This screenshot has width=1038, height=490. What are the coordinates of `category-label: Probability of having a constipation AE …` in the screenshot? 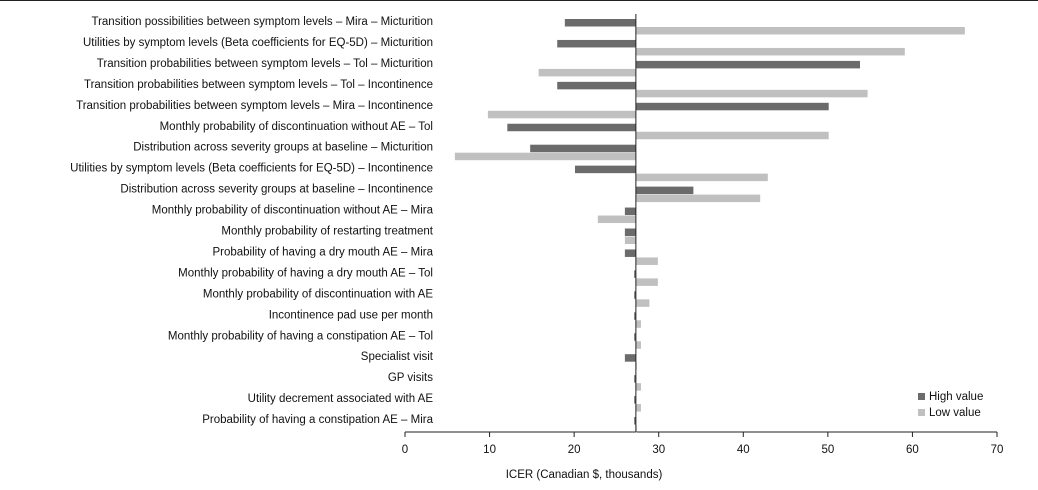 It's located at (317, 420).